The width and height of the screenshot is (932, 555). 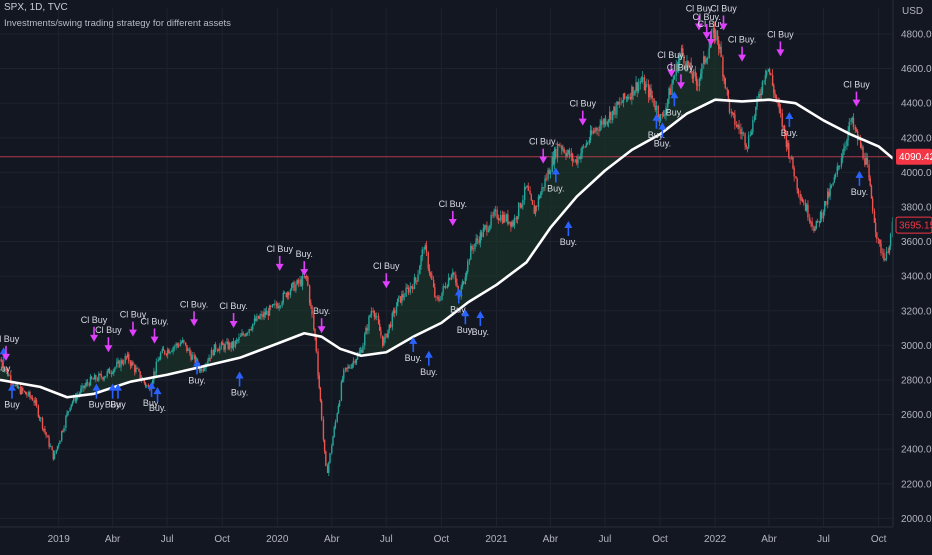 I want to click on last-price-tag, so click(x=914, y=156).